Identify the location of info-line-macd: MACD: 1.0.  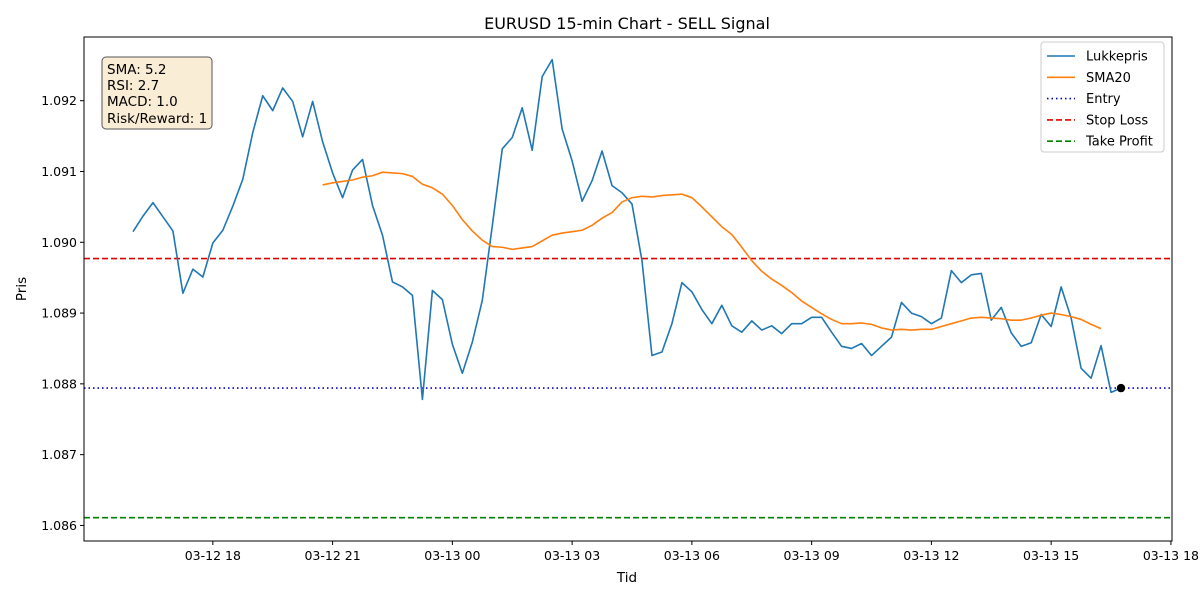
(142, 102).